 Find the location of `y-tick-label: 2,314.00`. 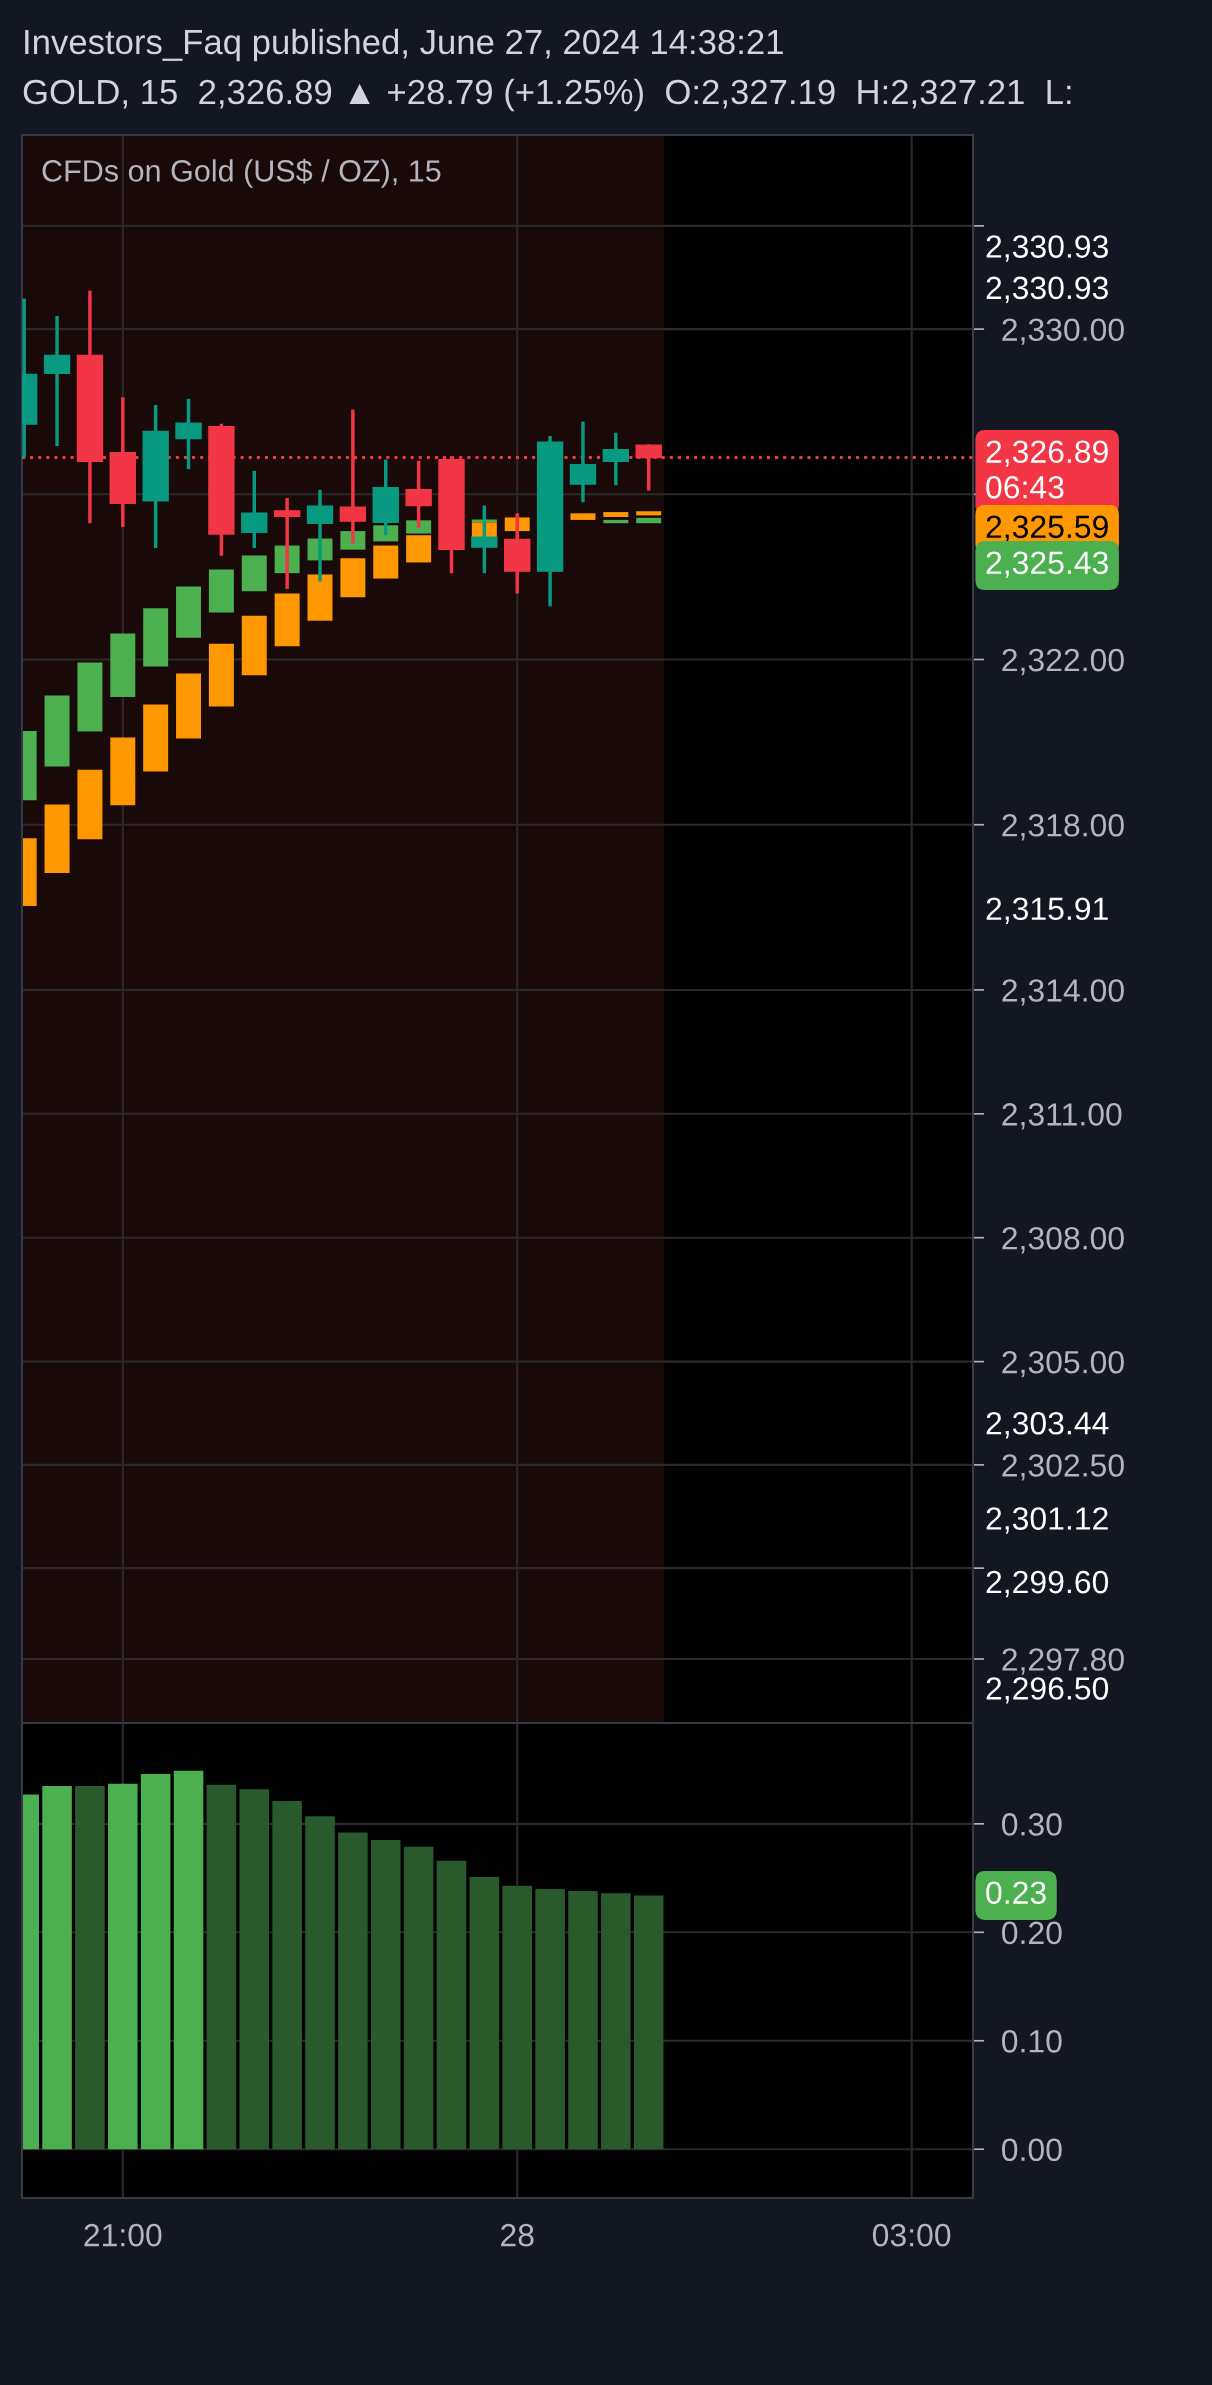

y-tick-label: 2,314.00 is located at coordinates (1063, 992).